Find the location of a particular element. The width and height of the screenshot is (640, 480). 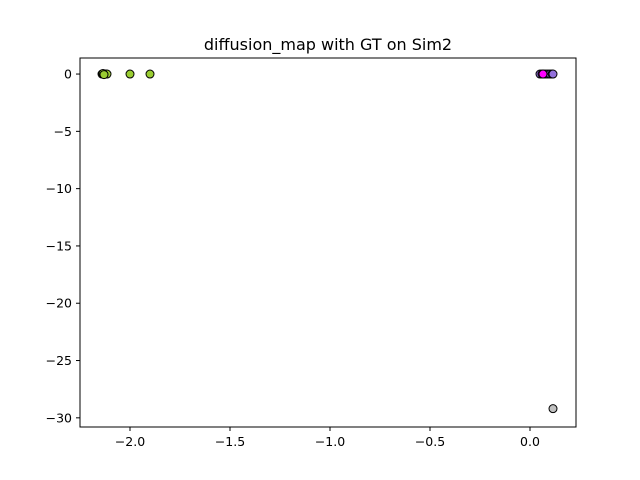

y-tick-label: −20 is located at coordinates (59, 303).